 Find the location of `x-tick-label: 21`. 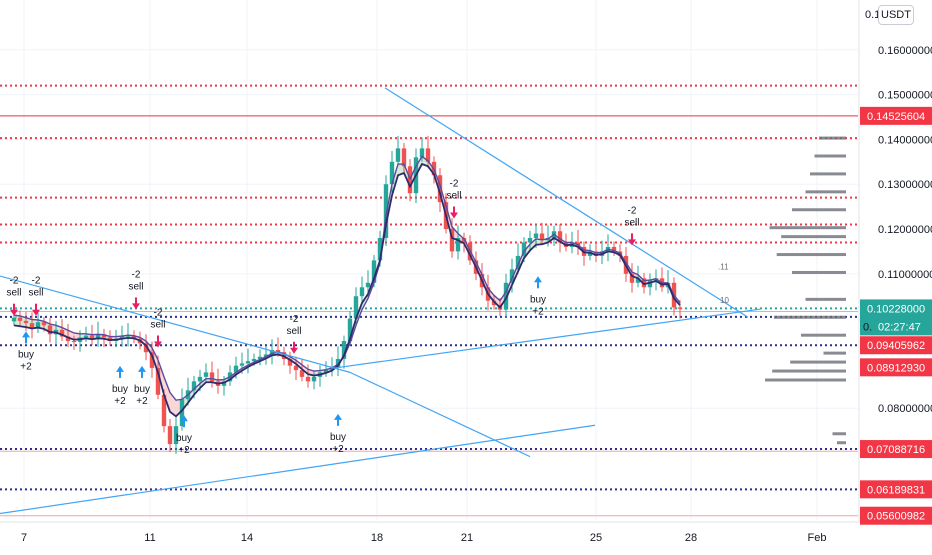

x-tick-label: 21 is located at coordinates (467, 538).